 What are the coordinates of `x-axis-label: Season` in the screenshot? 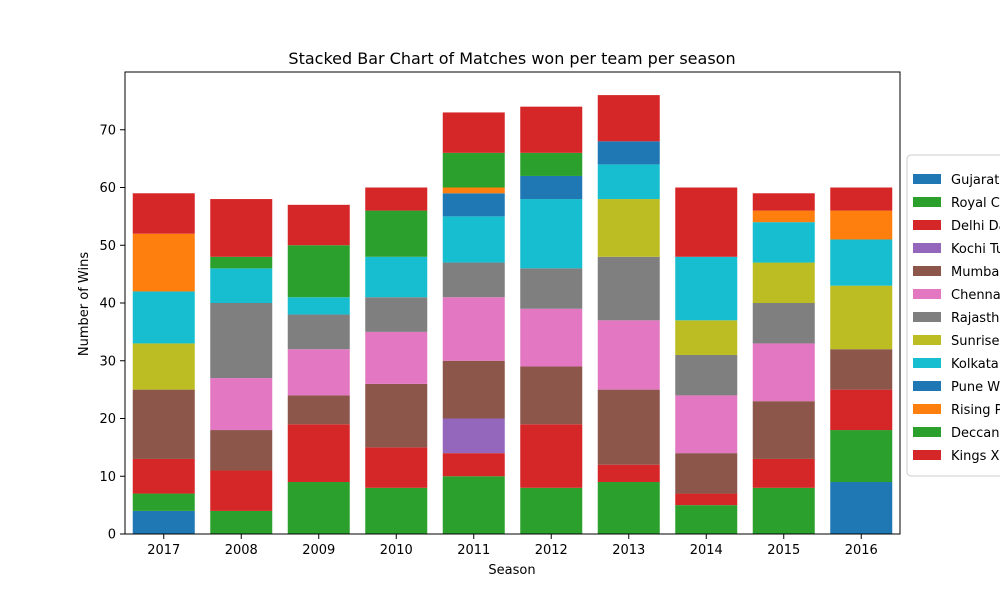 It's located at (511, 570).